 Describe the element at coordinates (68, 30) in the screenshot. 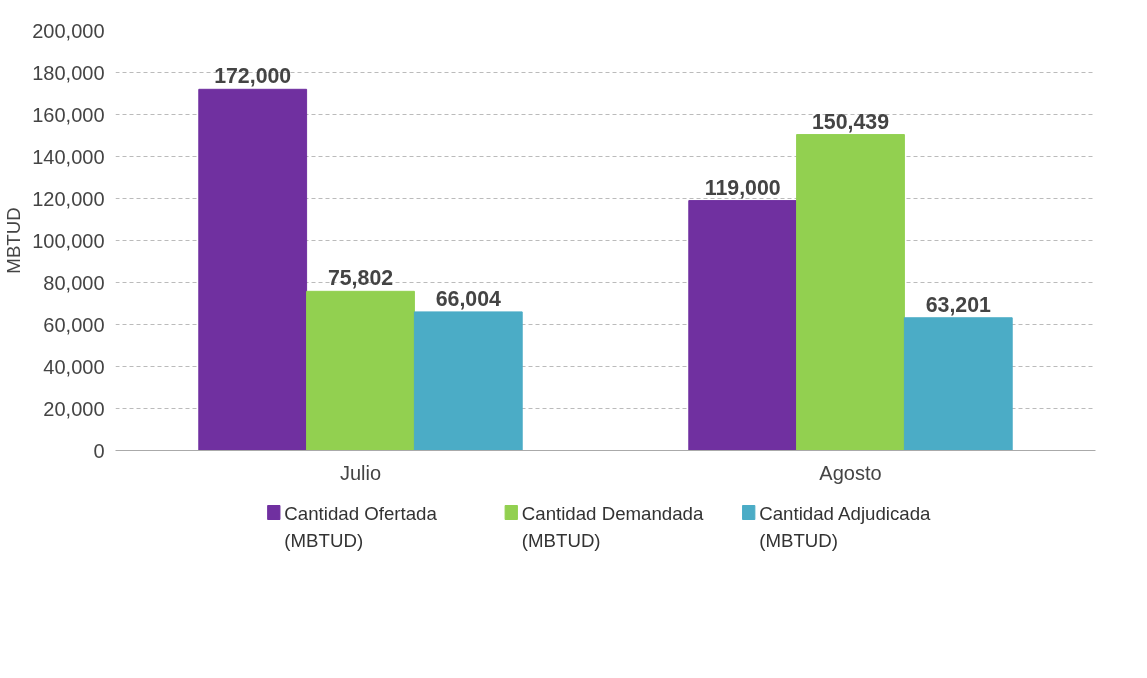

I see `y-tick-label: 200,000` at that location.